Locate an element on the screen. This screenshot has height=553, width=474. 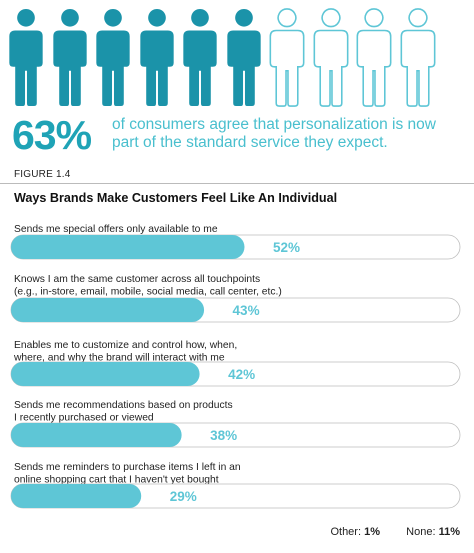
value-label: 29% is located at coordinates (183, 496).